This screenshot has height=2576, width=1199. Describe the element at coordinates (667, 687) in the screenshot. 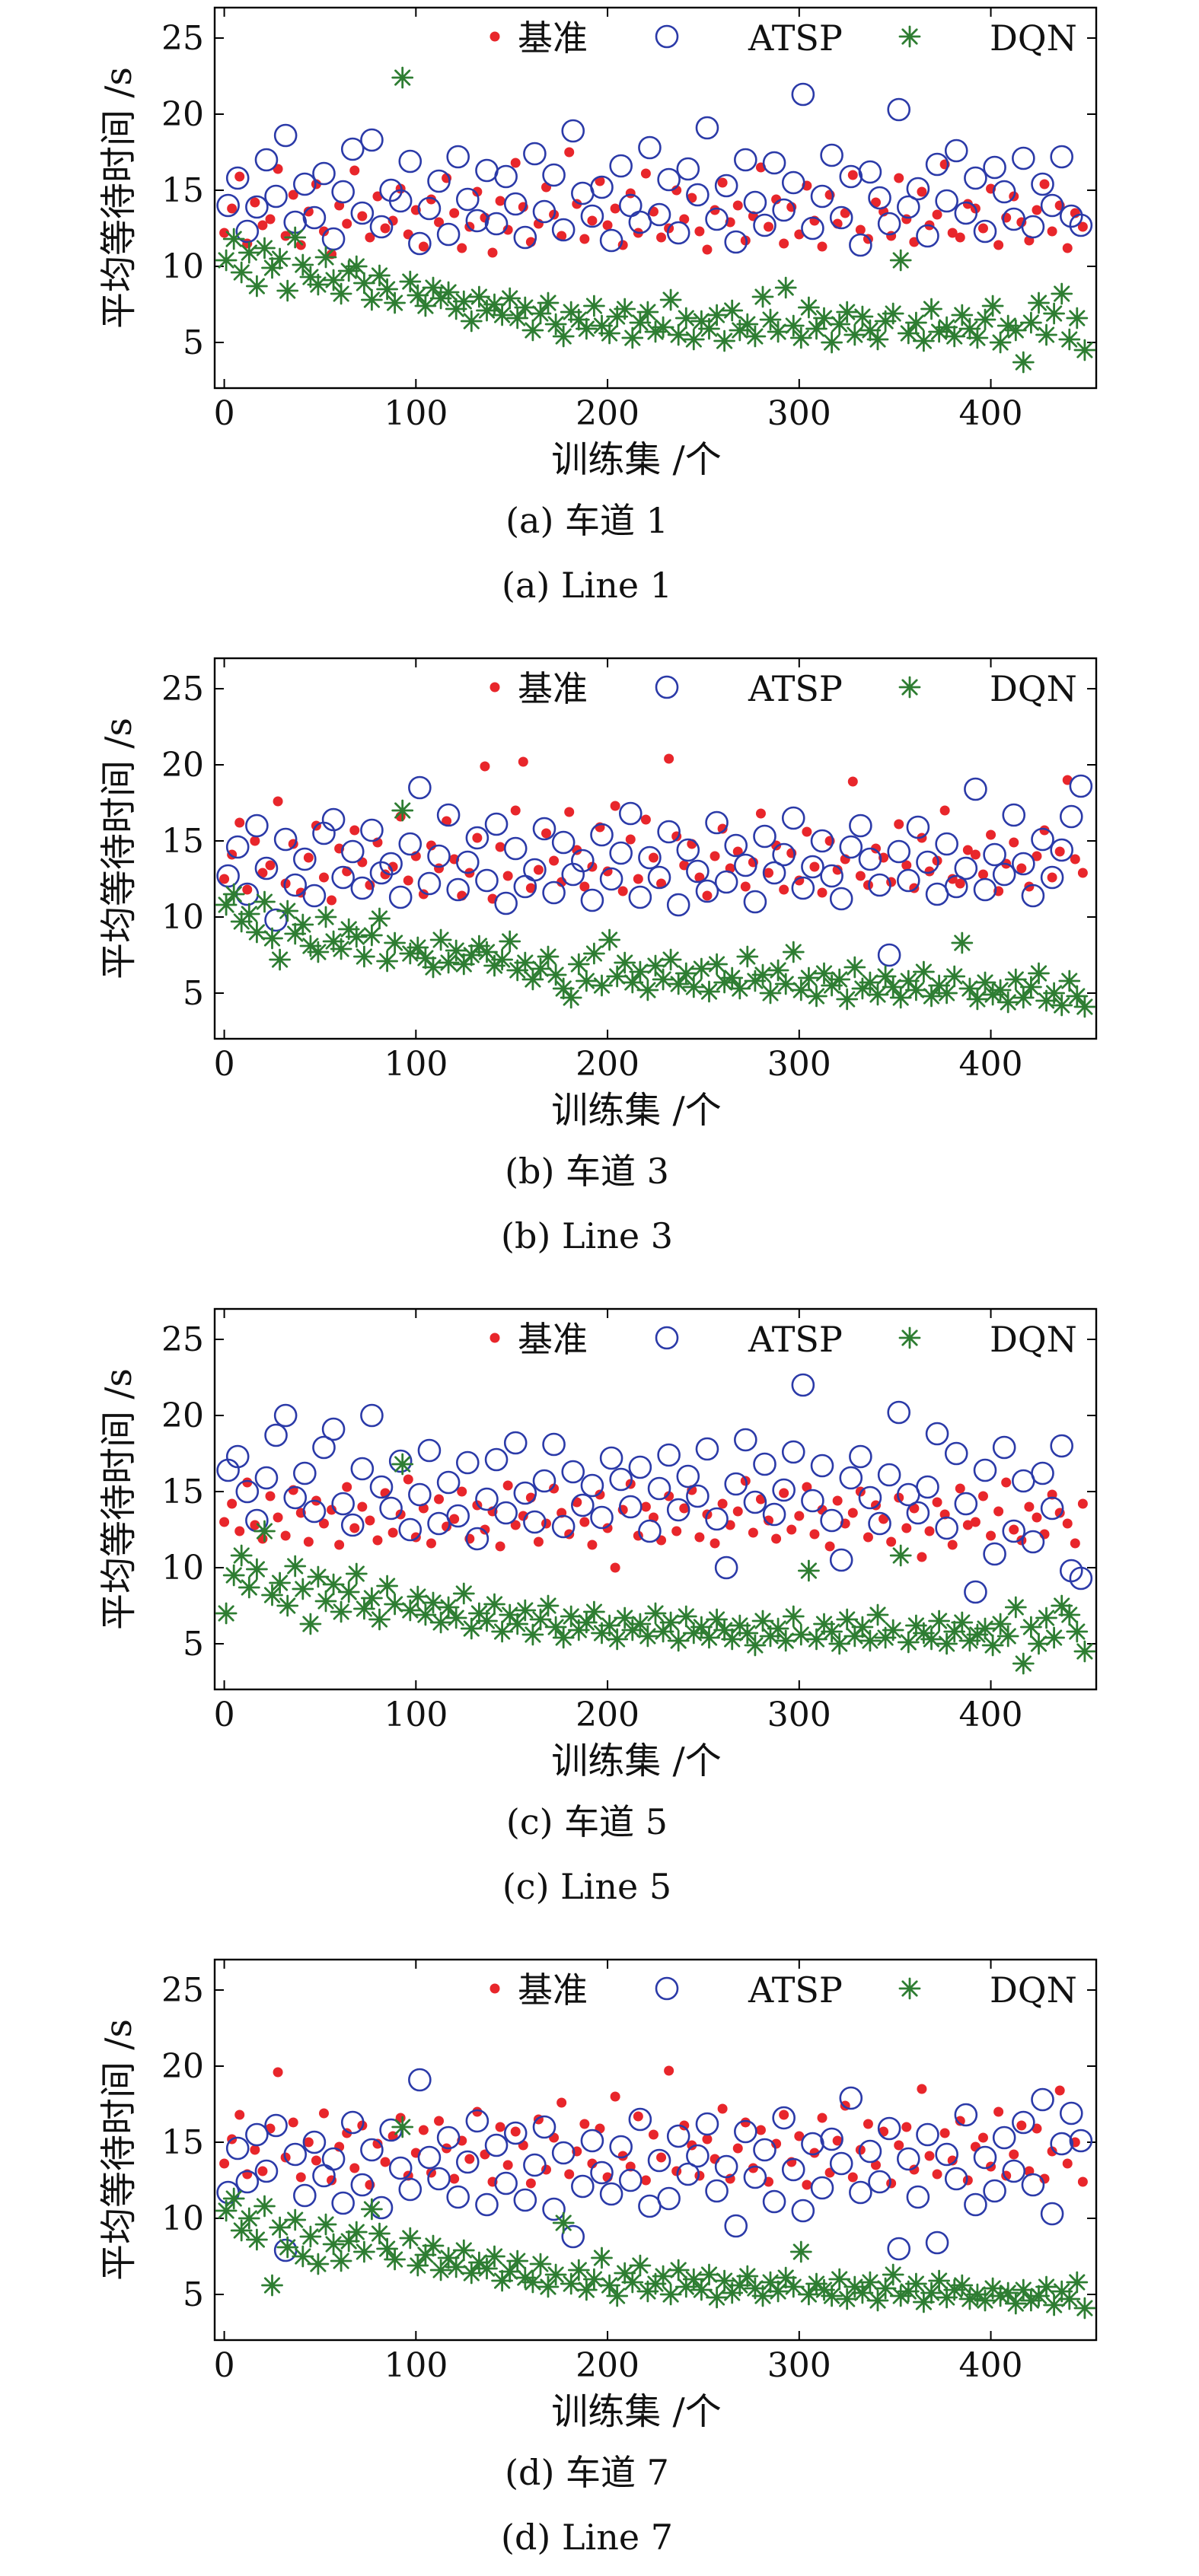

I see `legend-marker-circle` at that location.